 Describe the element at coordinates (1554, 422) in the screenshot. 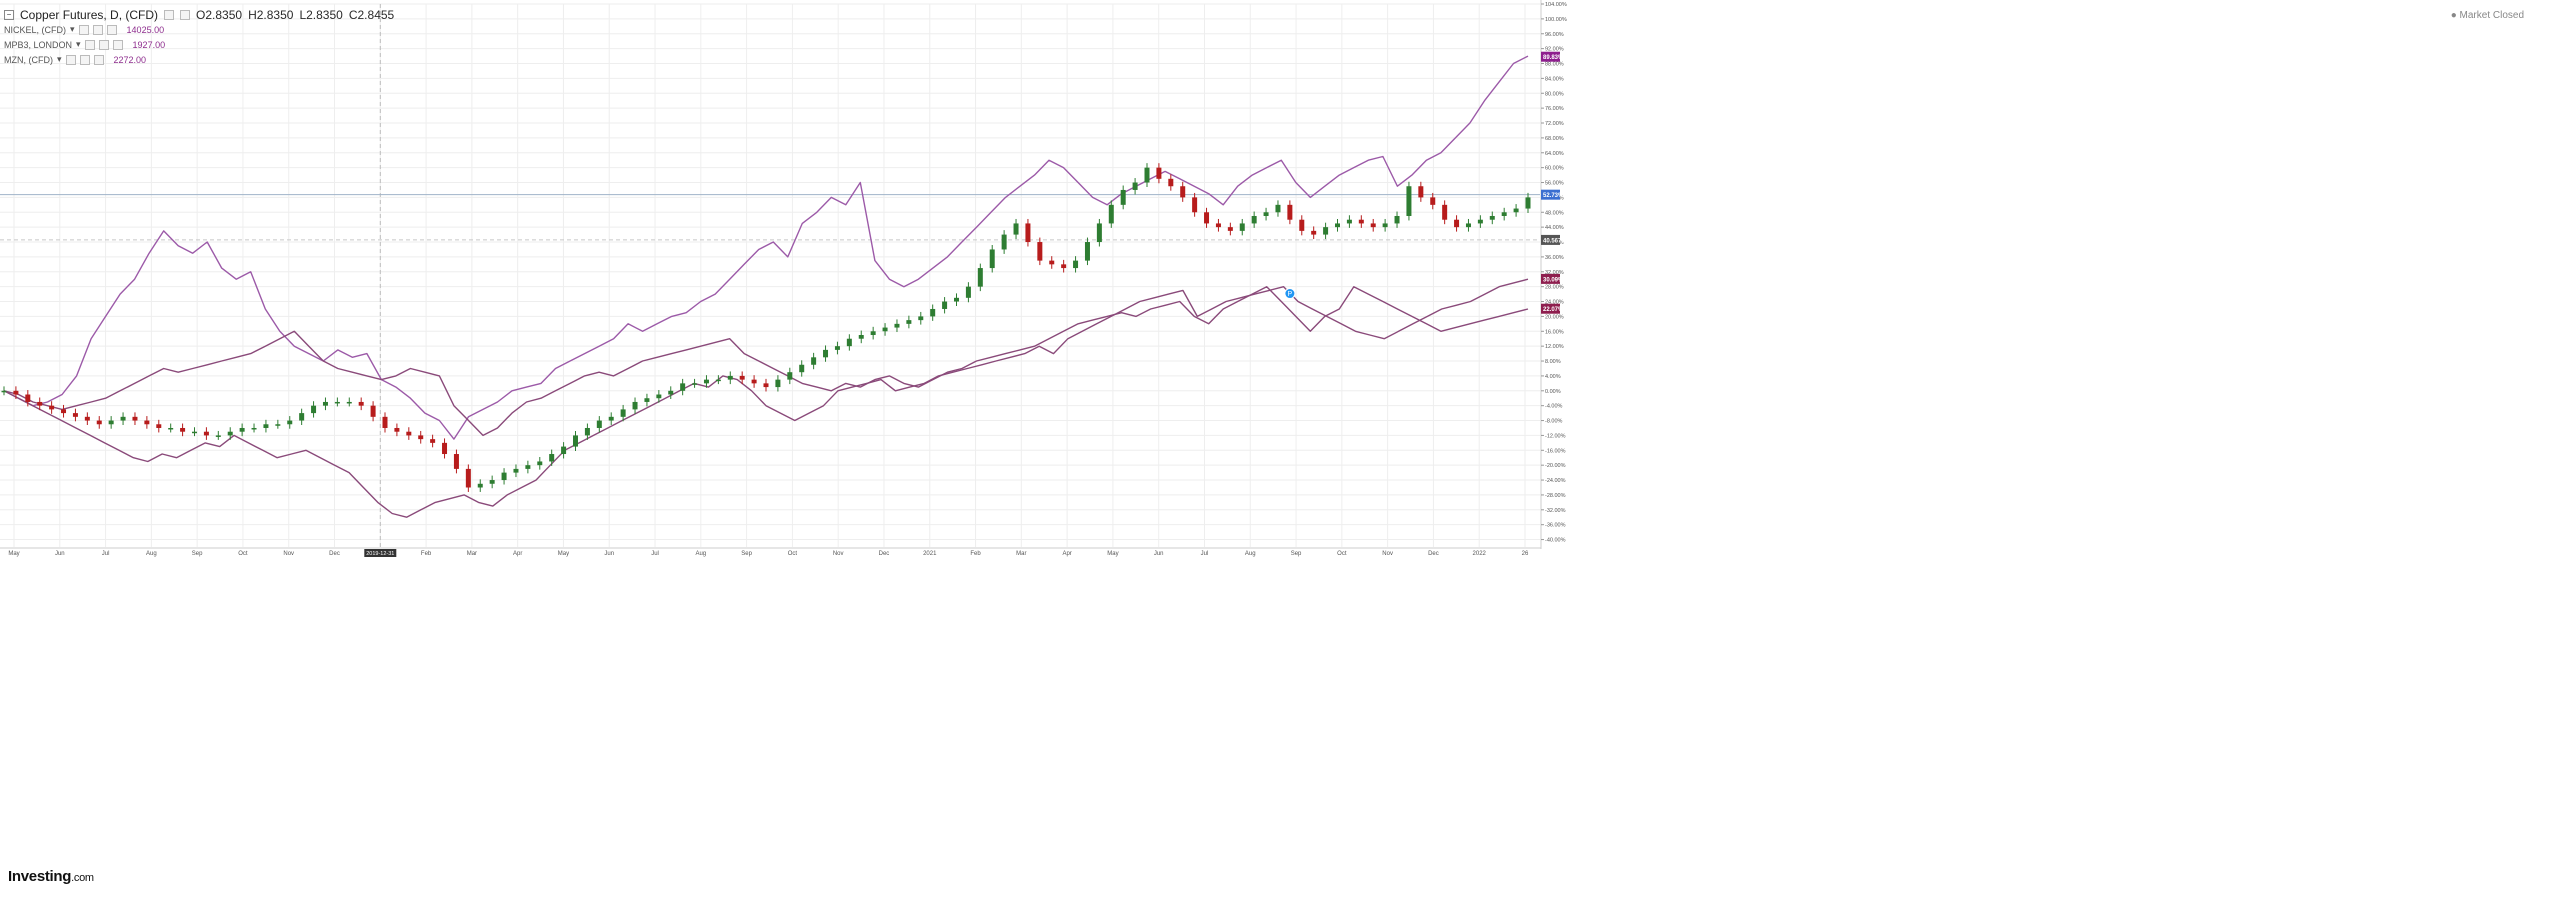

I see `y-tick-label: -8.00%` at that location.